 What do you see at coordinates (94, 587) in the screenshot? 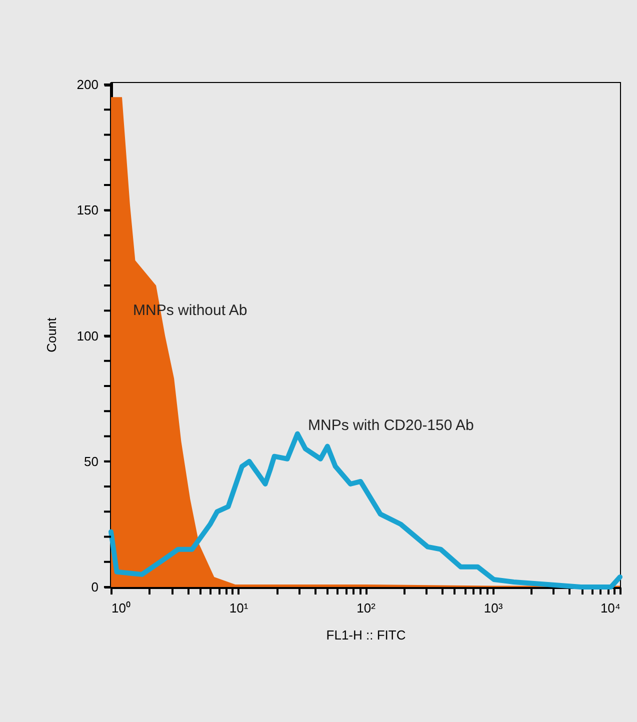
I see `y-tick-label: 0` at bounding box center [94, 587].